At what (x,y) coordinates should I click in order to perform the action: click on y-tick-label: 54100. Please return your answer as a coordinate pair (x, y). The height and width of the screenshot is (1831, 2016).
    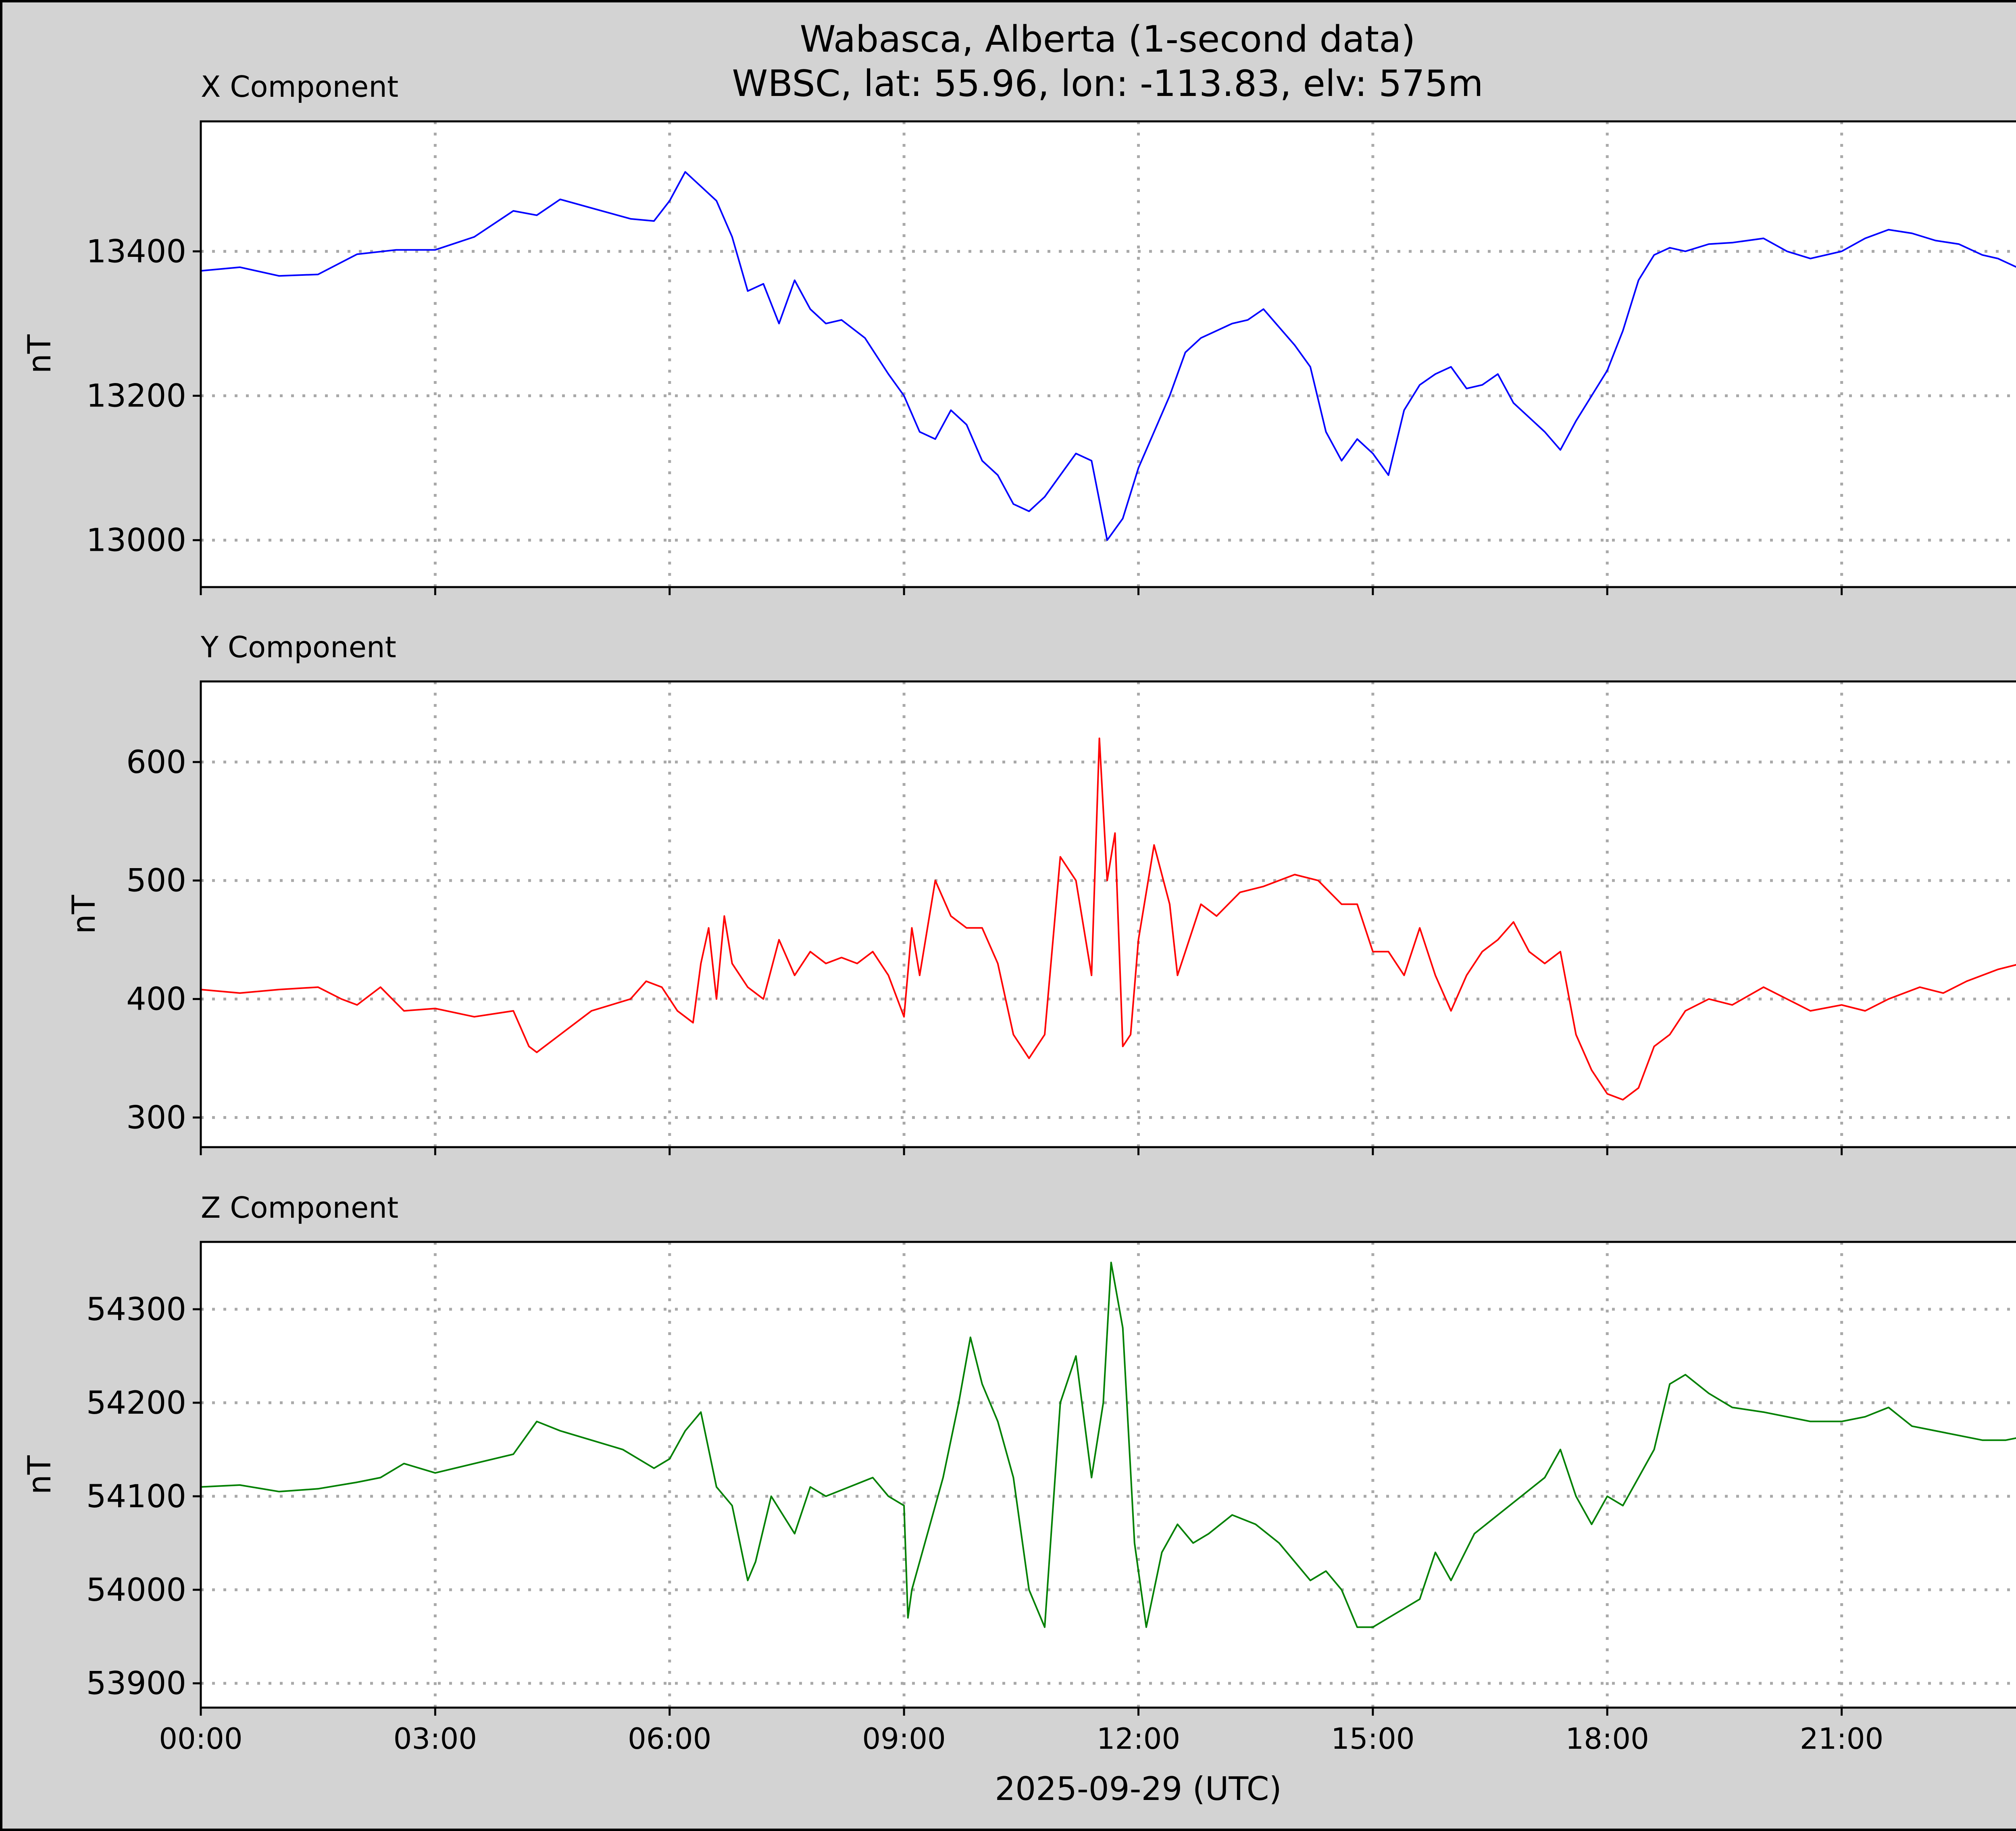
    Looking at the image, I should click on (136, 1497).